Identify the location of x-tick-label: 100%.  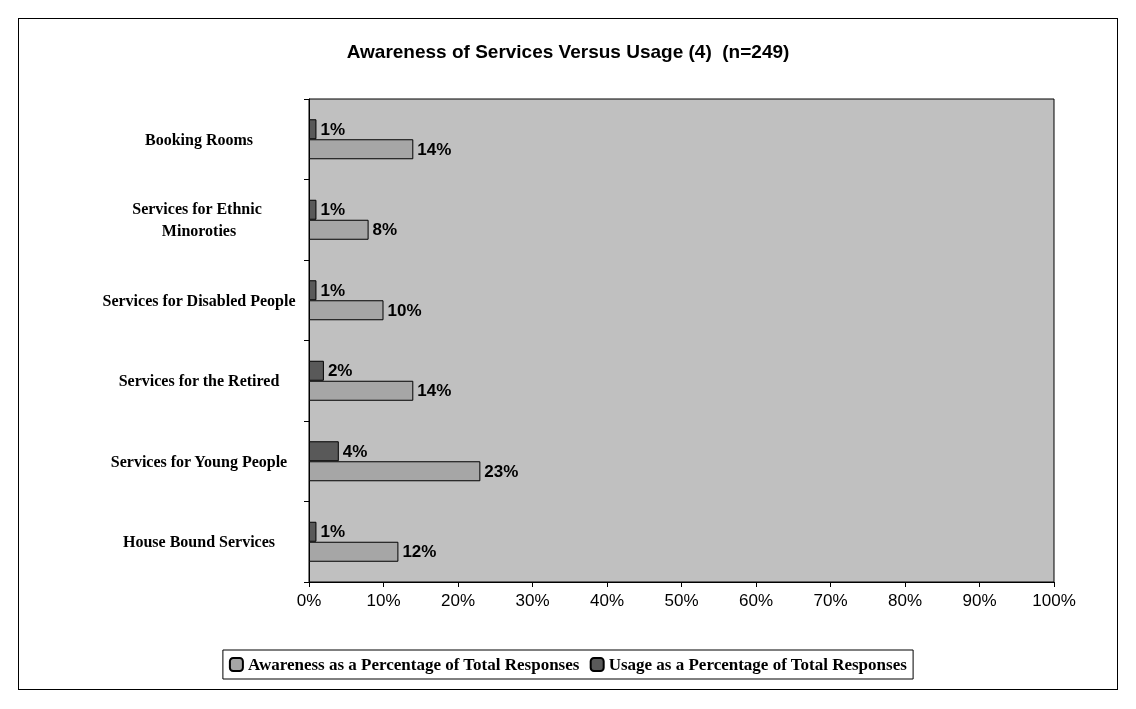
(1054, 600).